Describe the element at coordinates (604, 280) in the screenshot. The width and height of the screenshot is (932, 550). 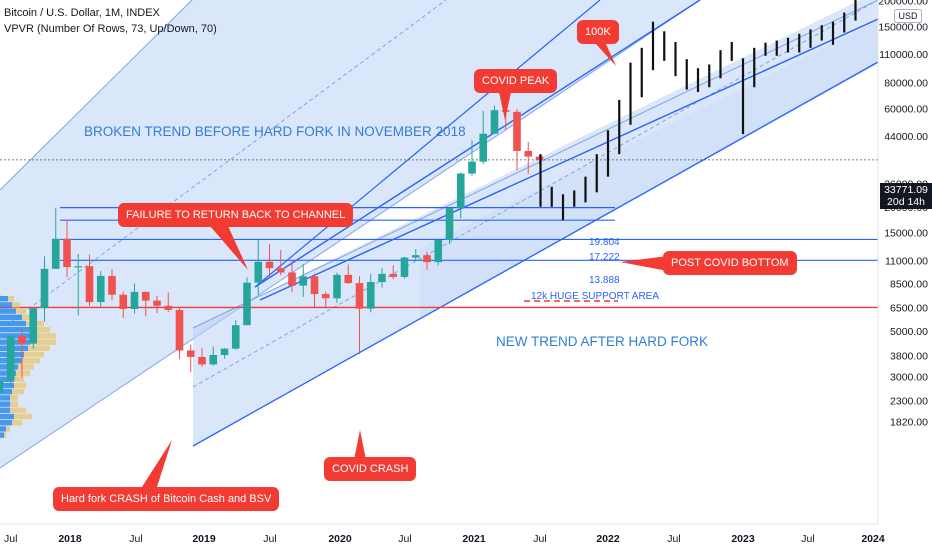
I see `level-13888: 13.888` at that location.